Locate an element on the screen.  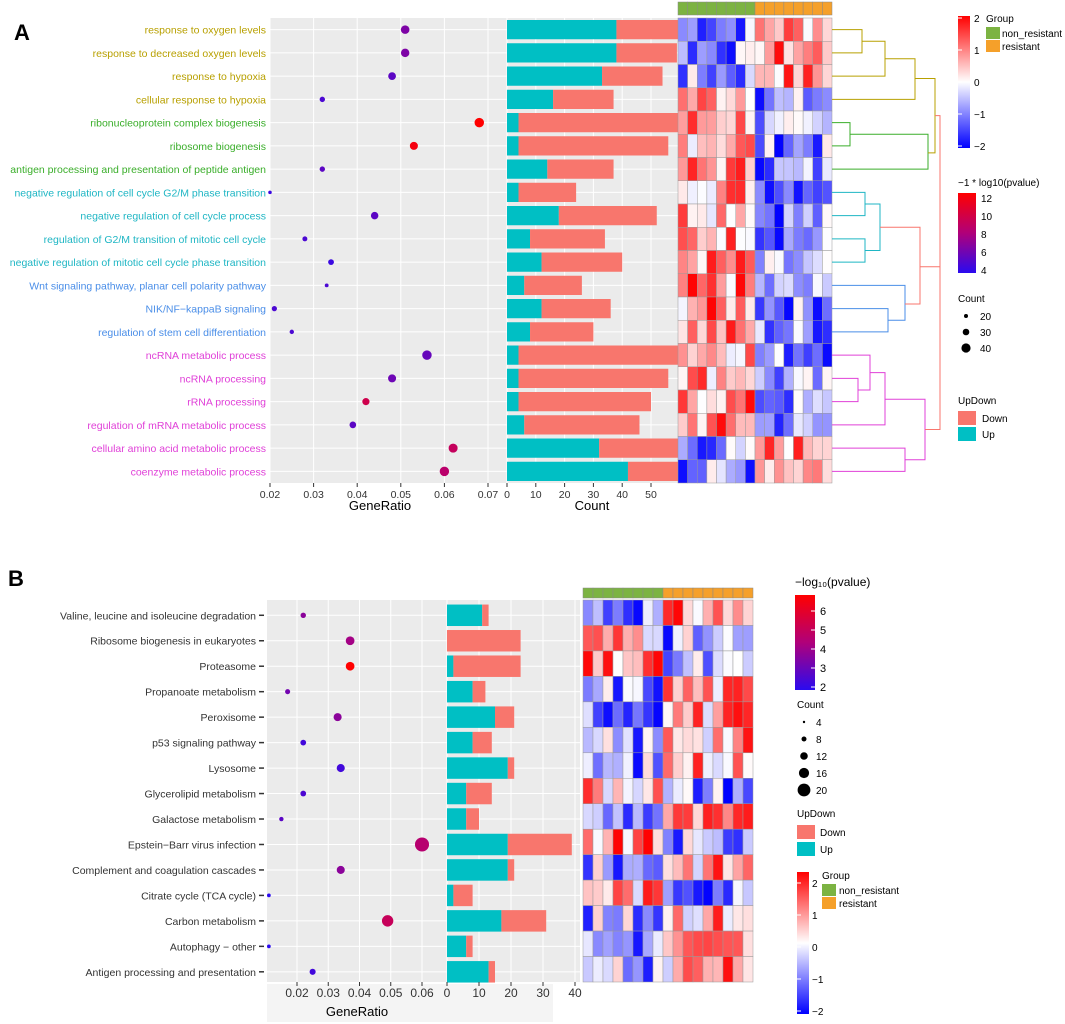
a-pval-tick-label: 4 is located at coordinates (984, 271).